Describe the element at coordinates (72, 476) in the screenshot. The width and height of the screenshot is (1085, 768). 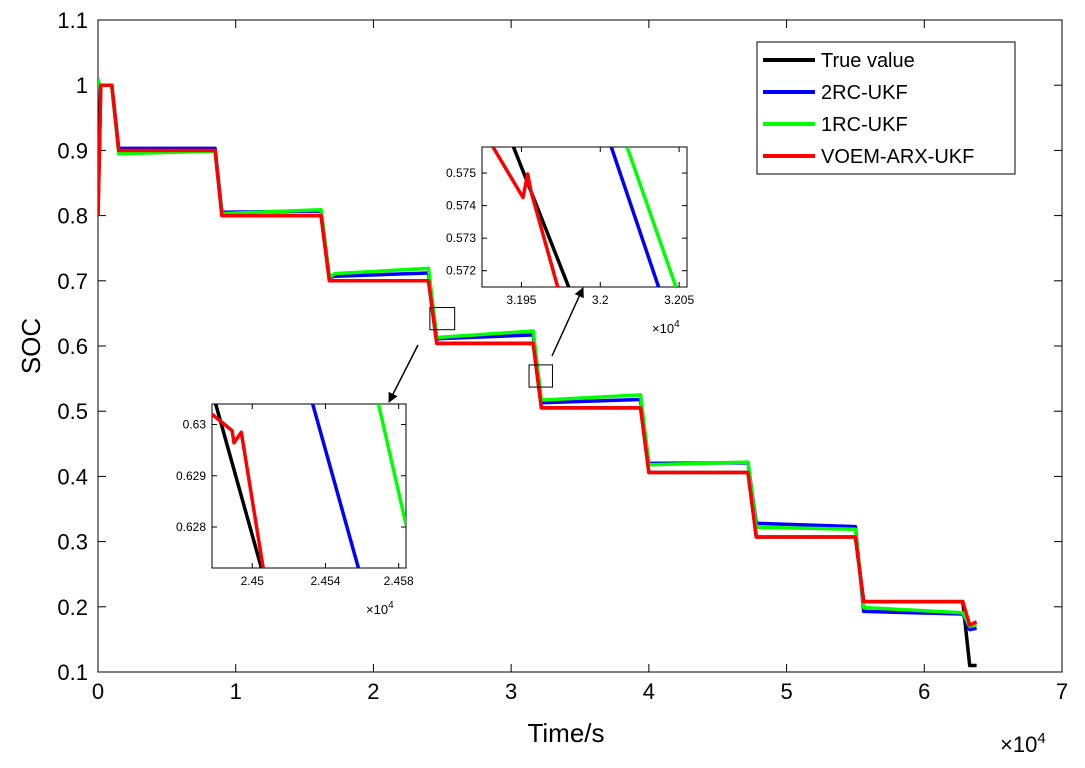
I see `y-tick-label: 0.4` at that location.